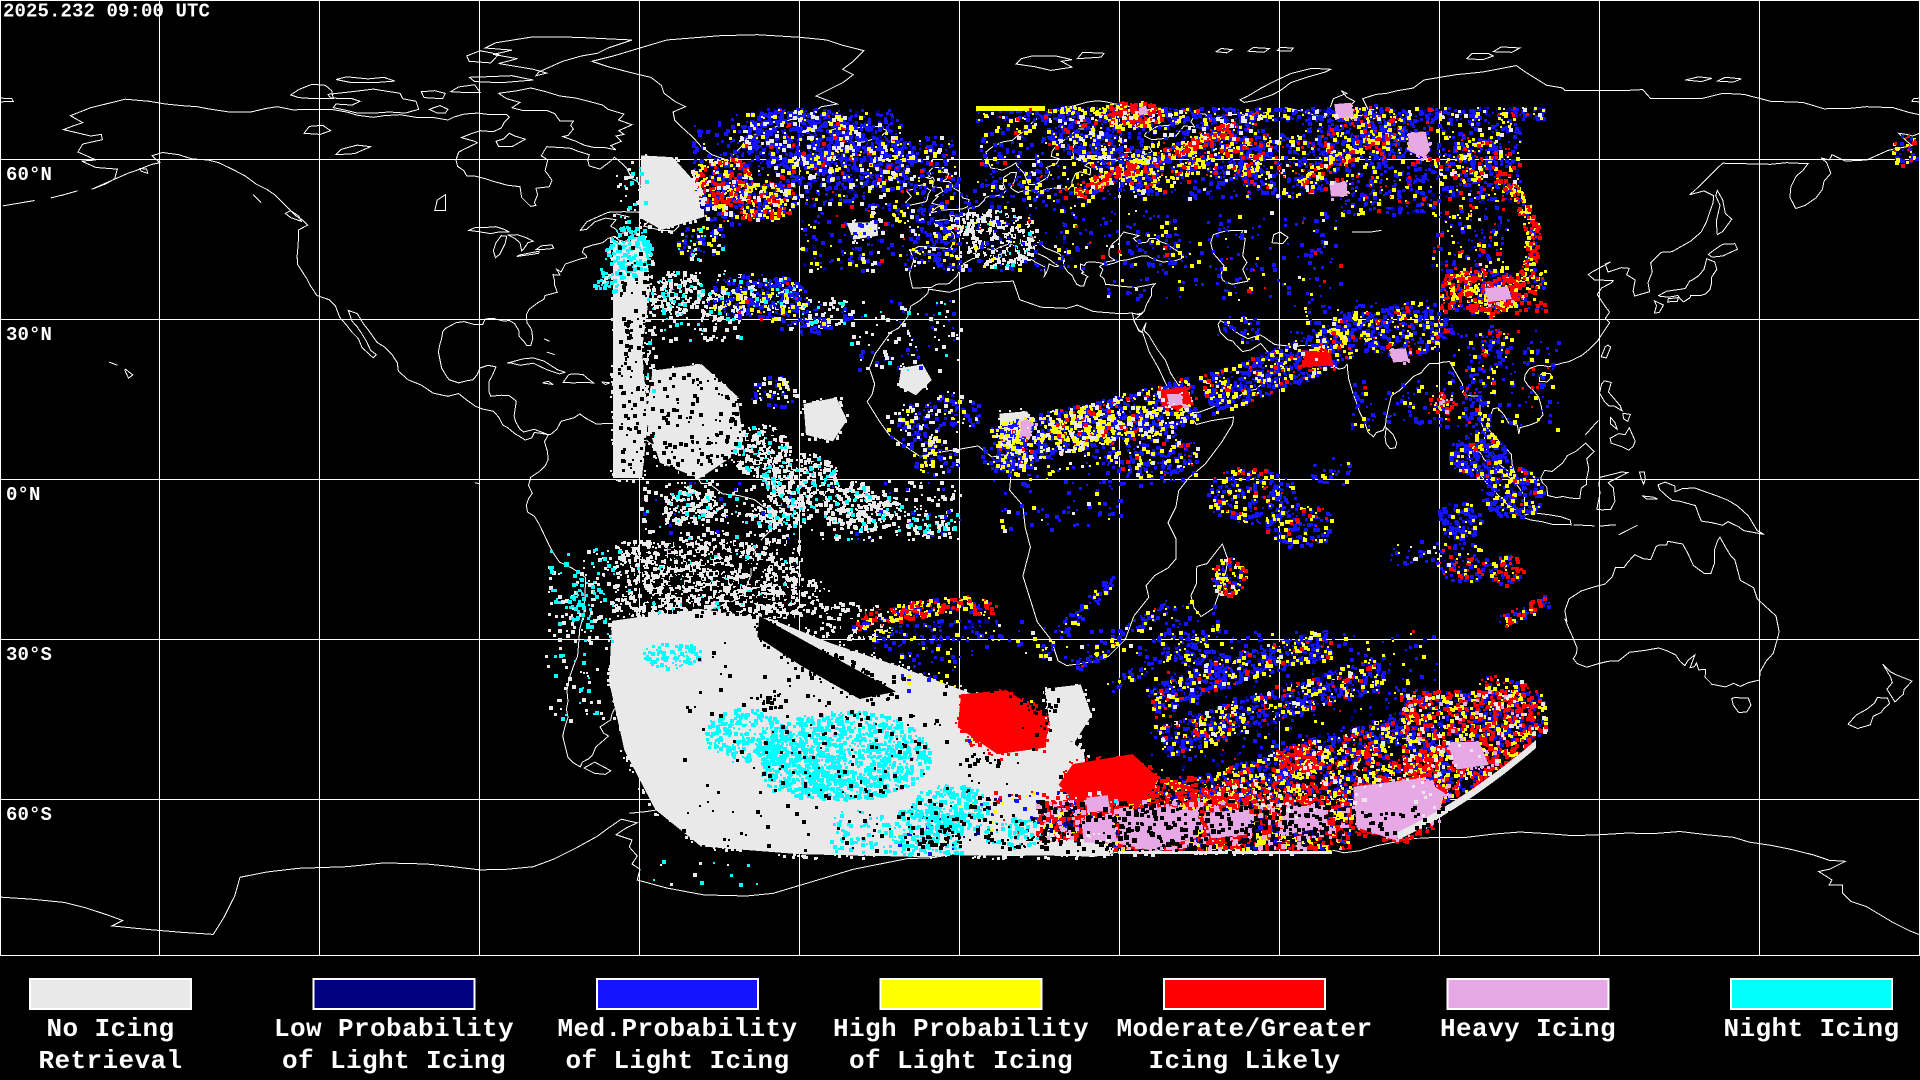 The image size is (1920, 1080). What do you see at coordinates (1528, 1029) in the screenshot?
I see `svg-text: Heavy Icing` at bounding box center [1528, 1029].